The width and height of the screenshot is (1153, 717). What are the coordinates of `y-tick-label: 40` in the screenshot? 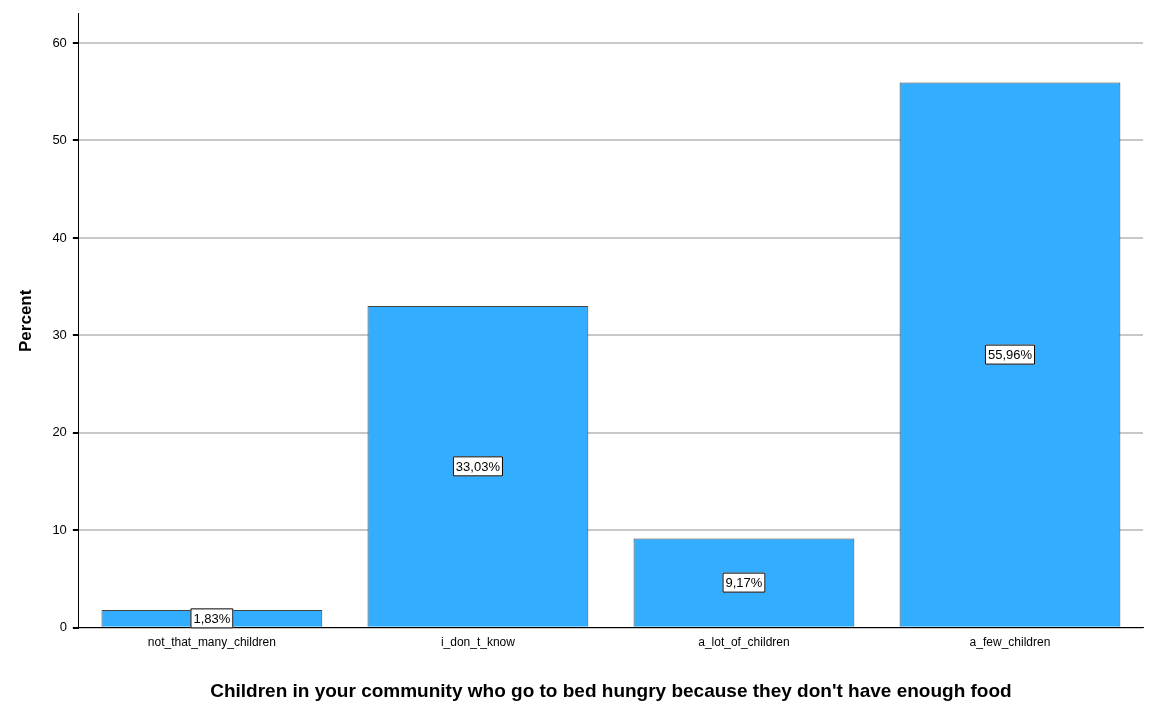 It's located at (59, 237).